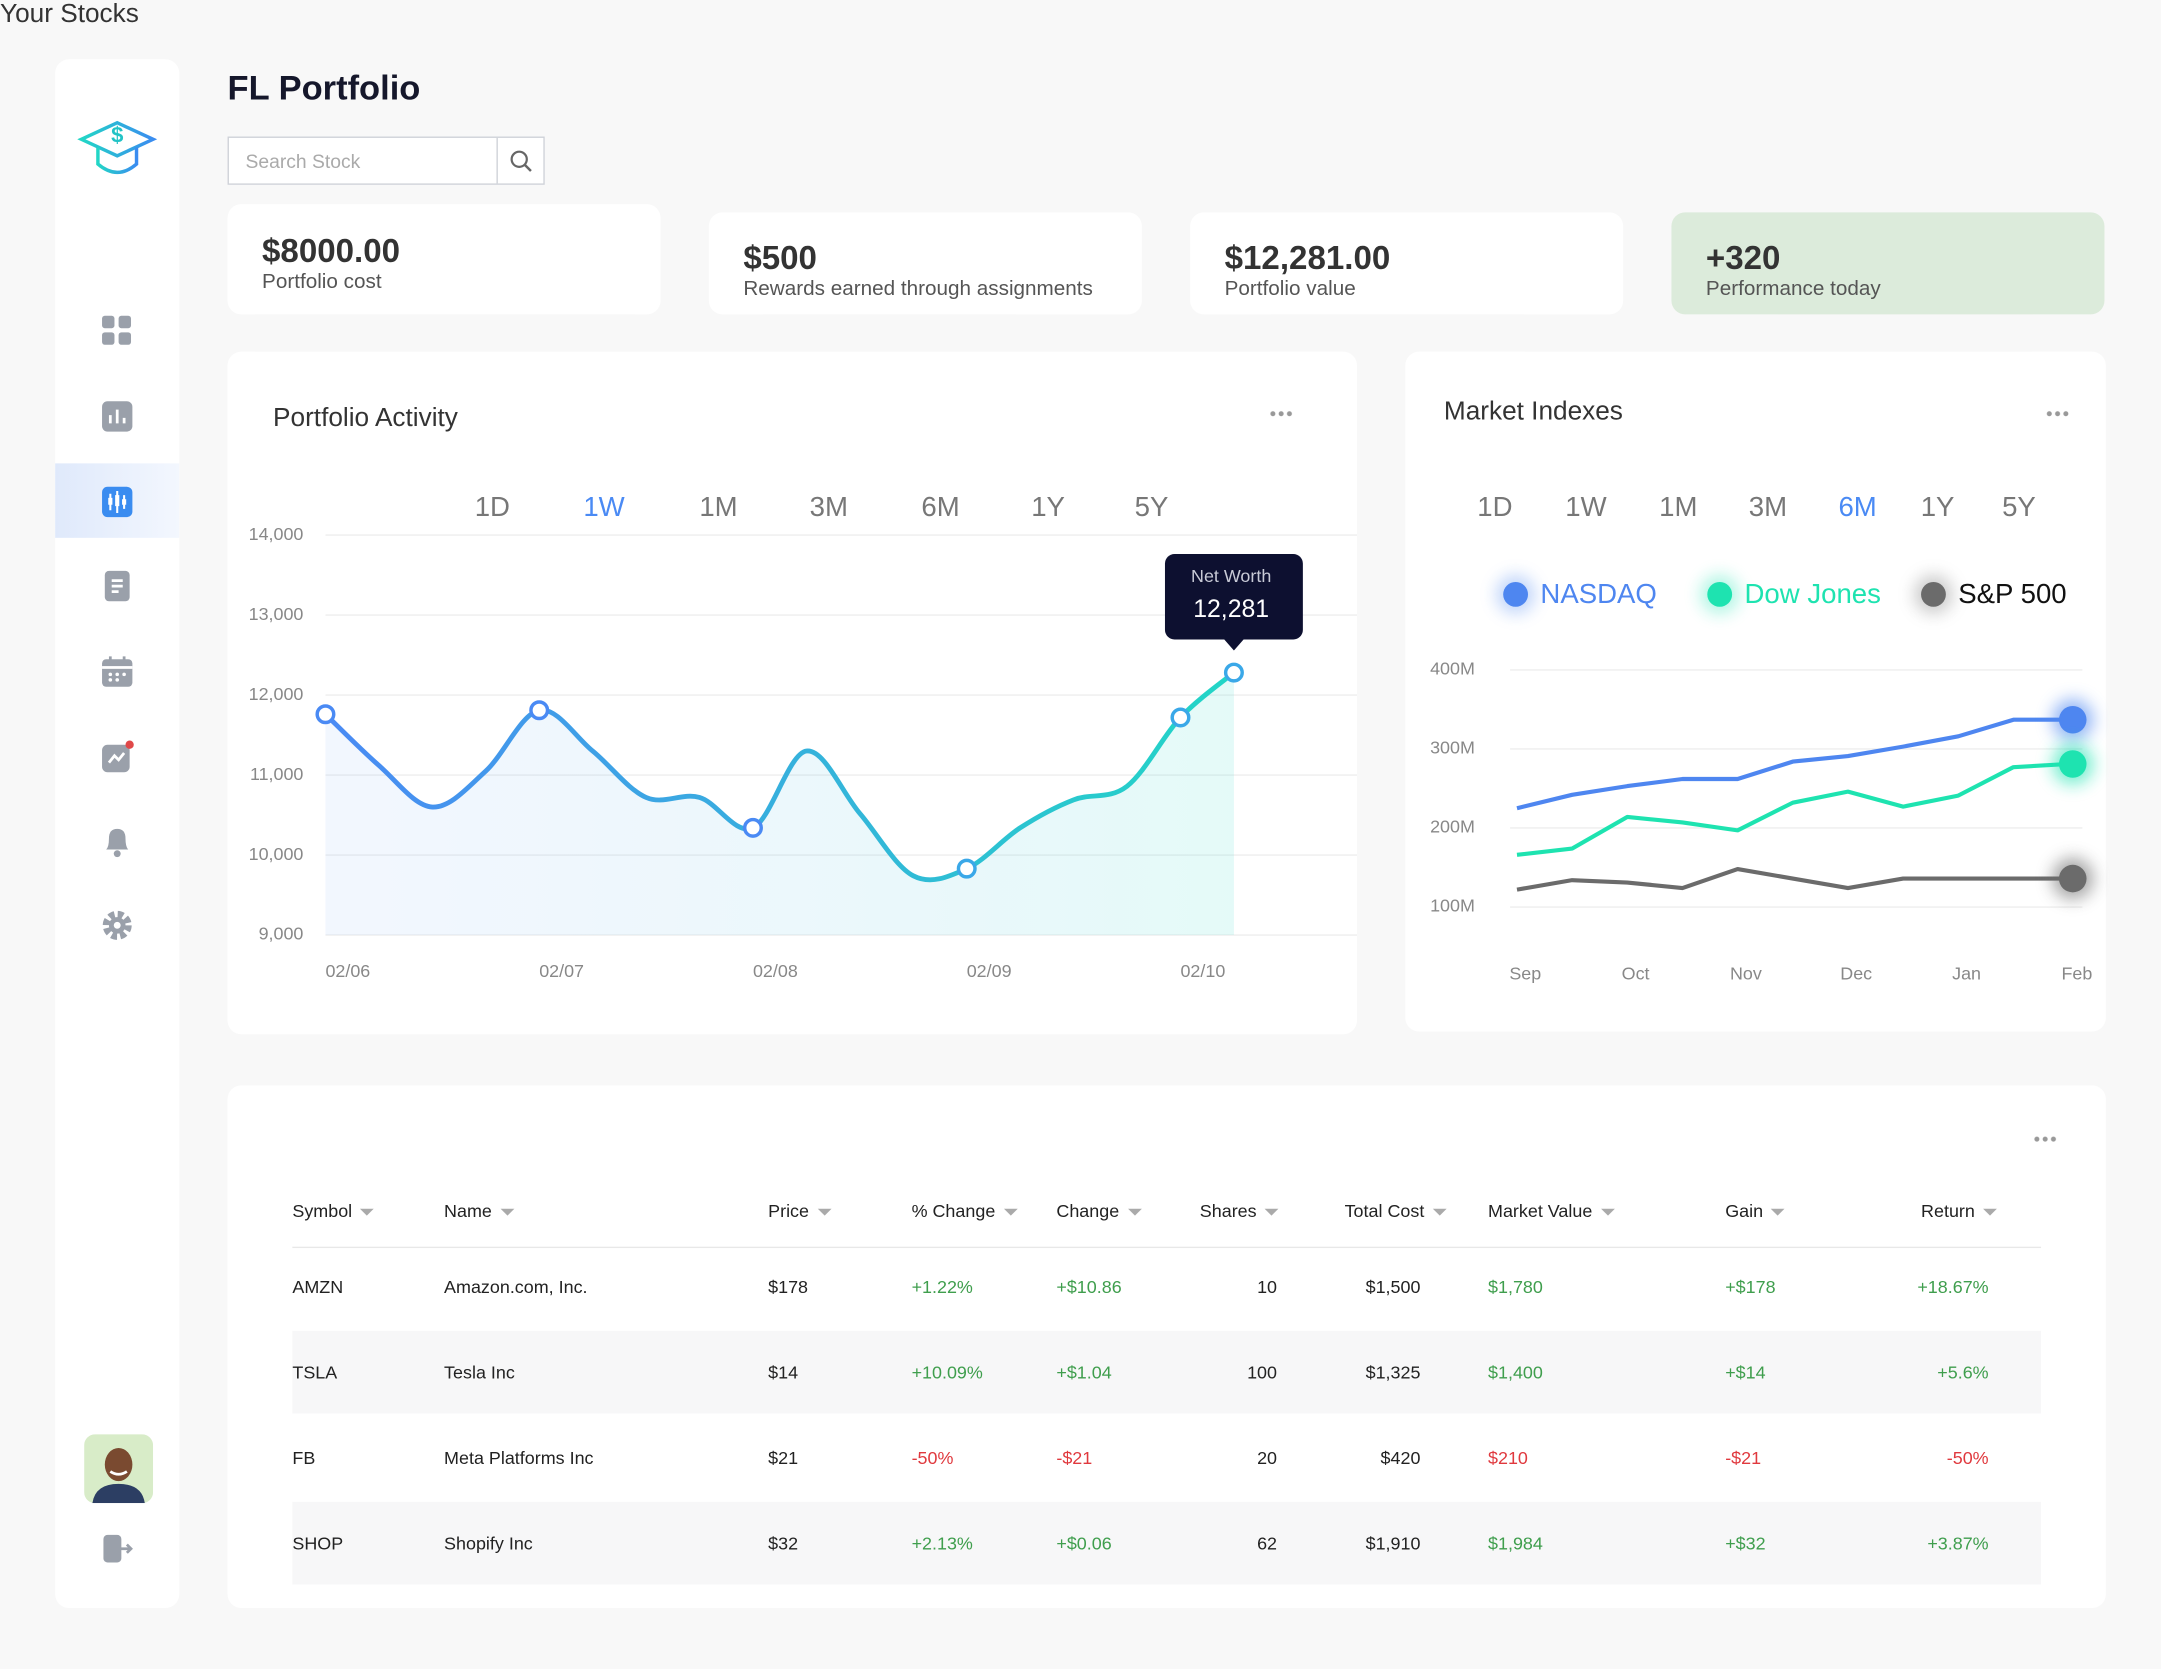 The height and width of the screenshot is (1669, 2161). Describe the element at coordinates (1515, 1543) in the screenshot. I see `table-cell: $1,984` at that location.